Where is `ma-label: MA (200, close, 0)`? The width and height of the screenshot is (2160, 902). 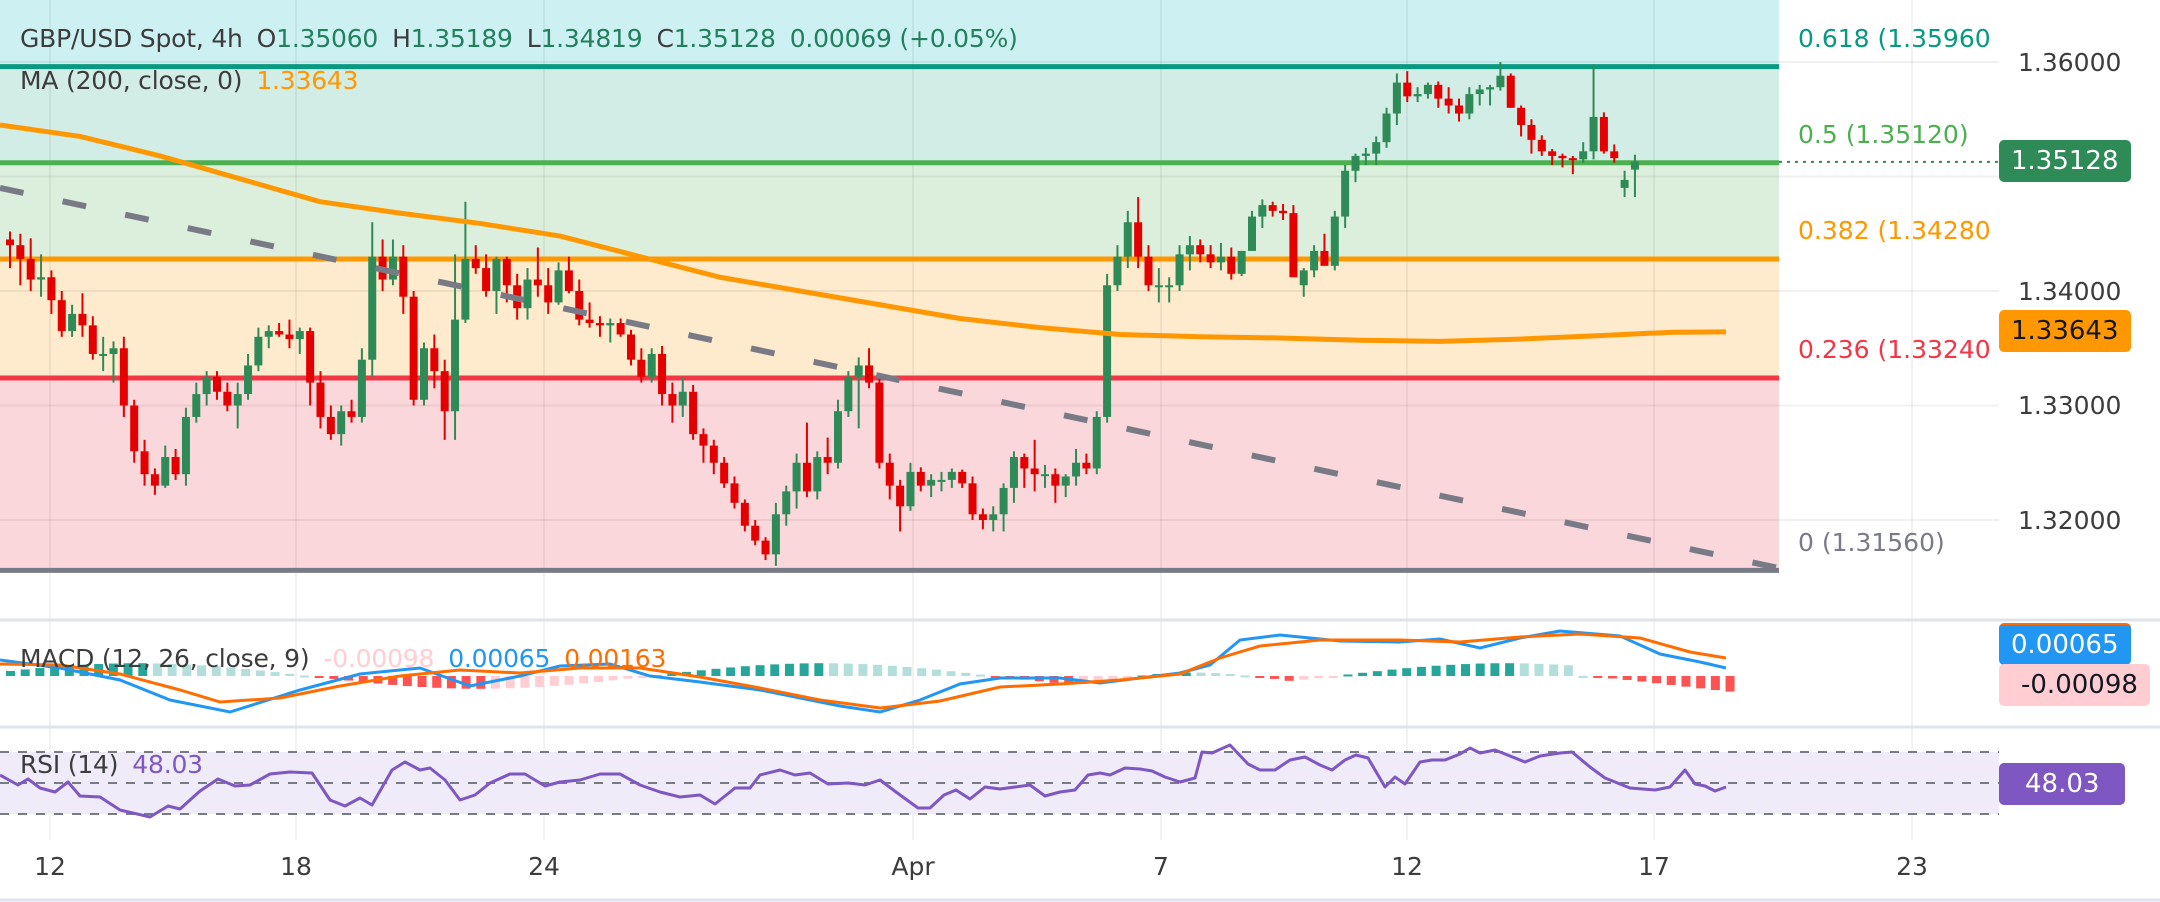
ma-label: MA (200, close, 0) is located at coordinates (131, 80).